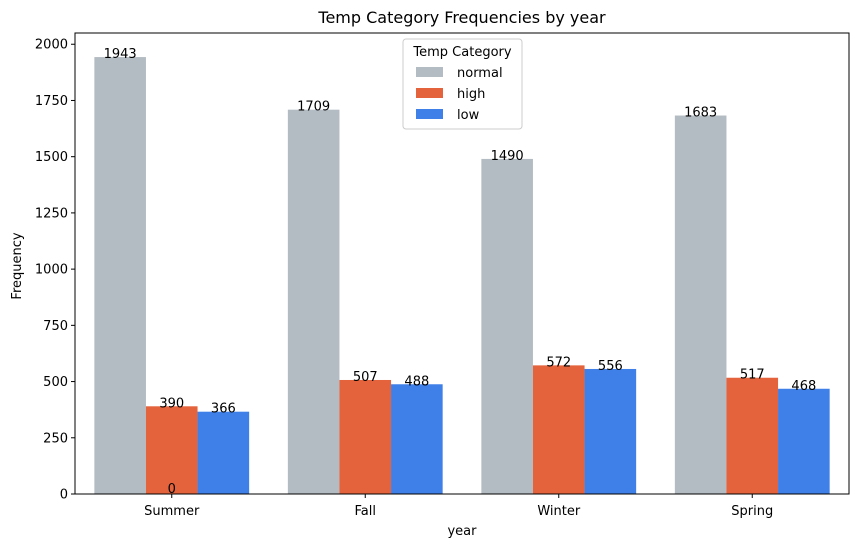 The width and height of the screenshot is (859, 547). Describe the element at coordinates (507, 156) in the screenshot. I see `bar-value-label: 1490` at that location.